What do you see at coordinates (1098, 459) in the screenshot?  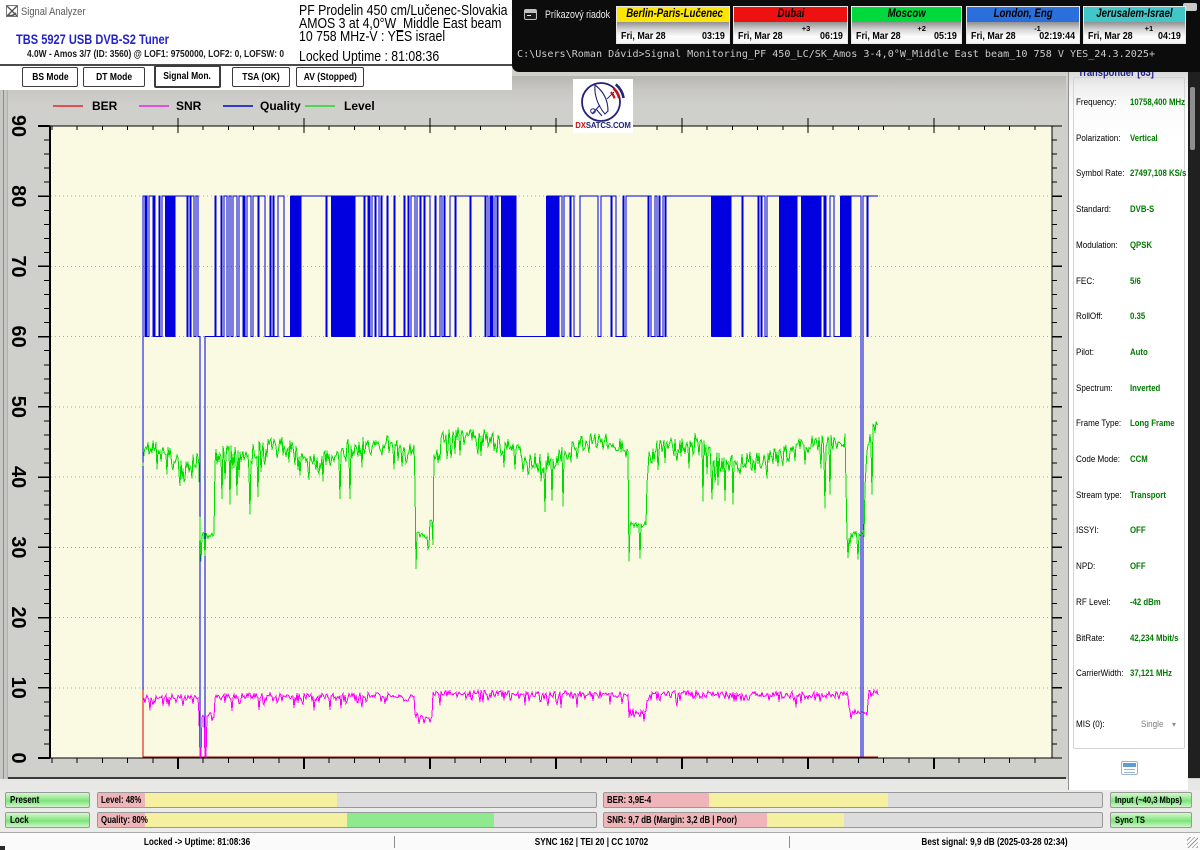 I see `transponder-label: Code Mode:` at bounding box center [1098, 459].